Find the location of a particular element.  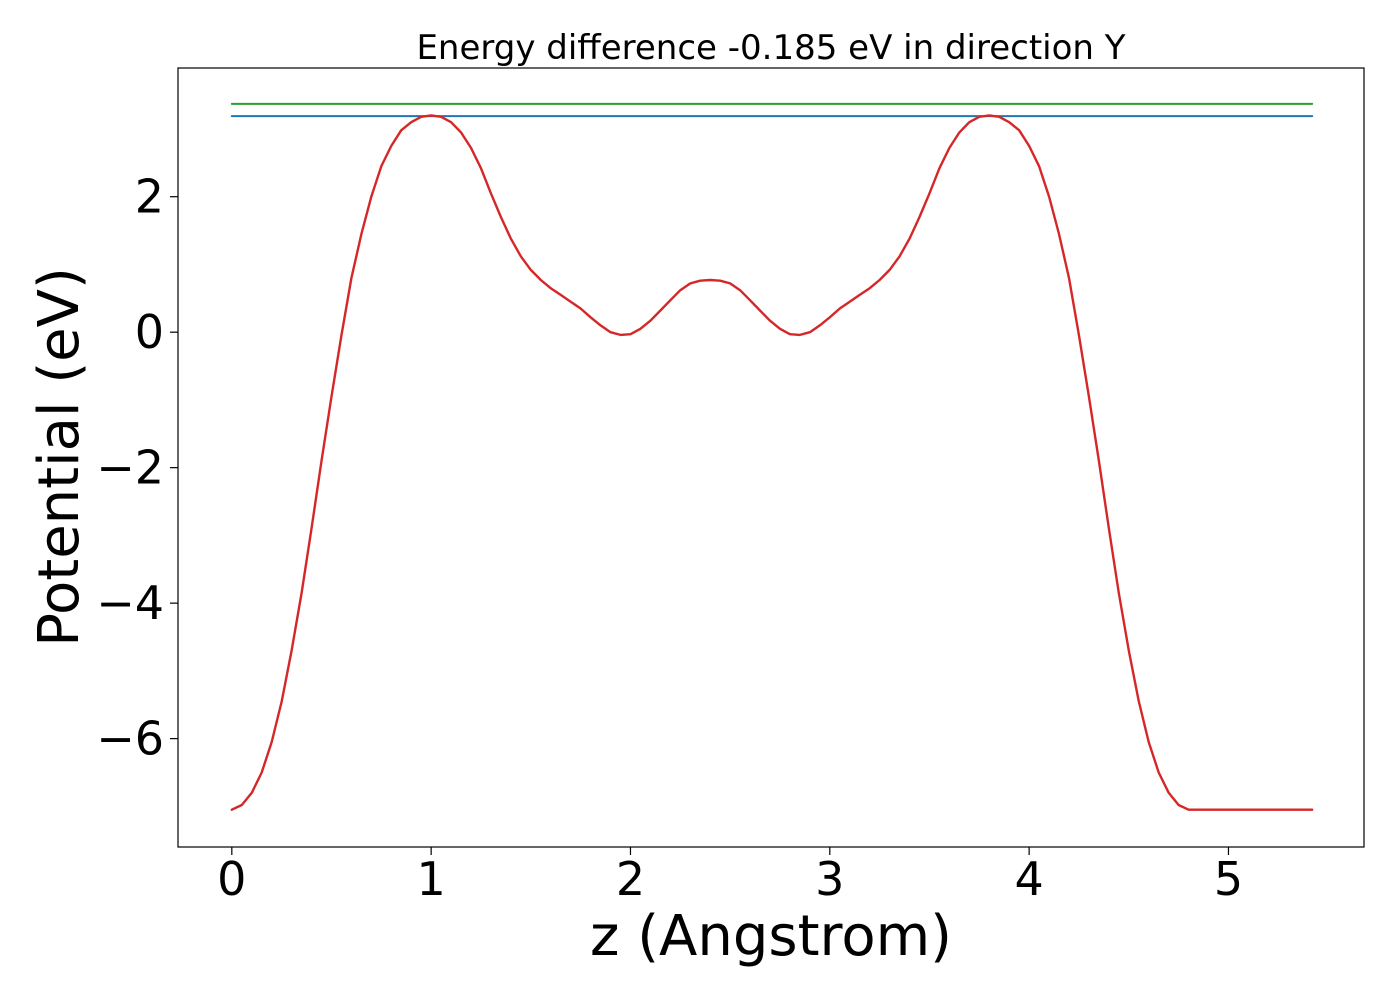

x-tick-label: 3 is located at coordinates (829, 879).